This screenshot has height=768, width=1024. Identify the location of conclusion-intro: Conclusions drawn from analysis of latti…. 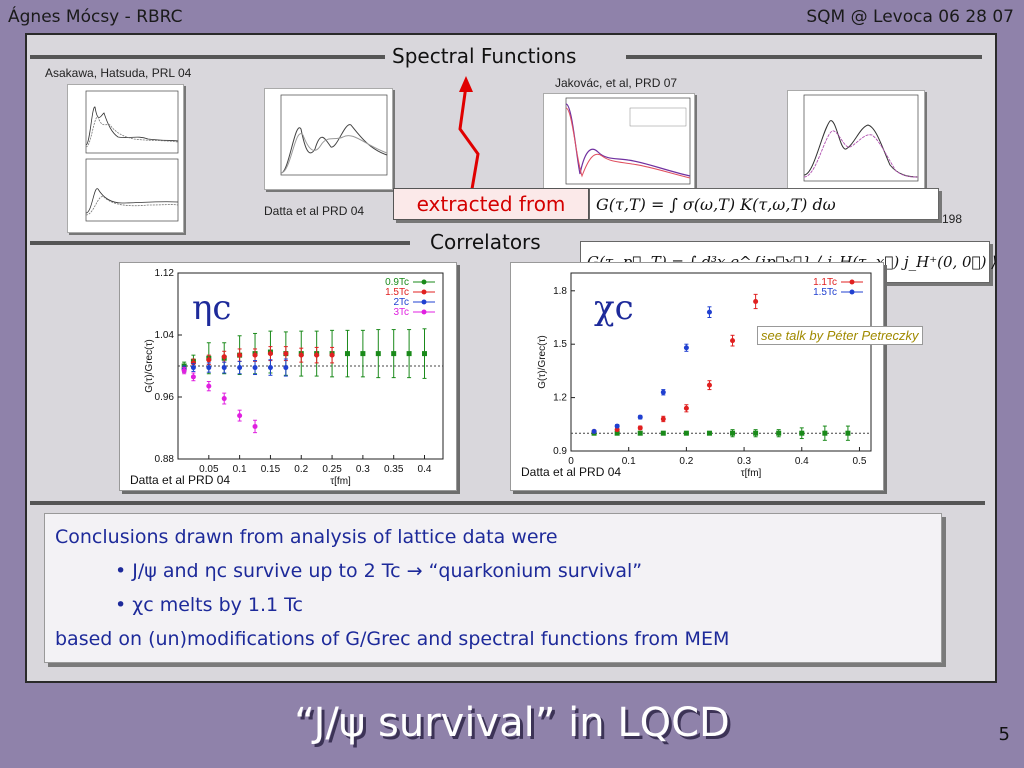
(306, 537).